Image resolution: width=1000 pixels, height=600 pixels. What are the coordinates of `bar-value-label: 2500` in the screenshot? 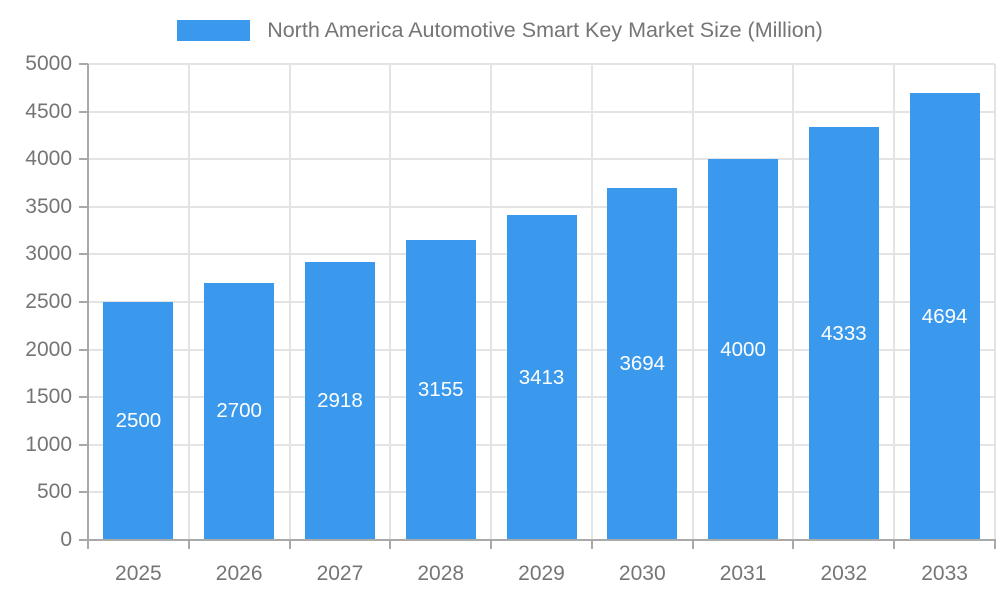 It's located at (138, 420).